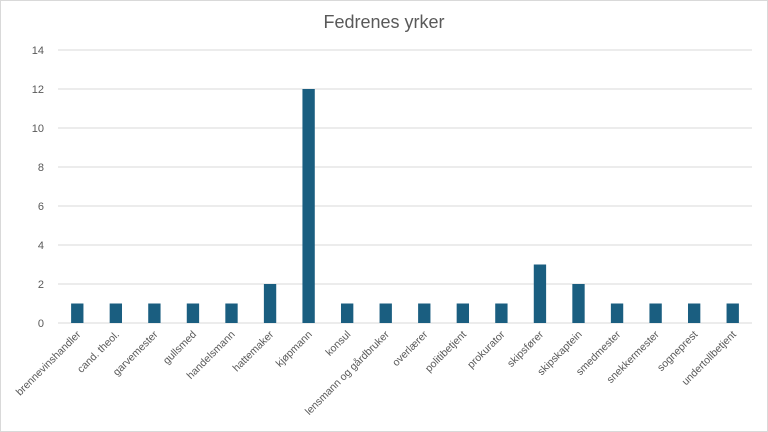 This screenshot has width=768, height=432. I want to click on x-tick-label: overlærer, so click(410, 348).